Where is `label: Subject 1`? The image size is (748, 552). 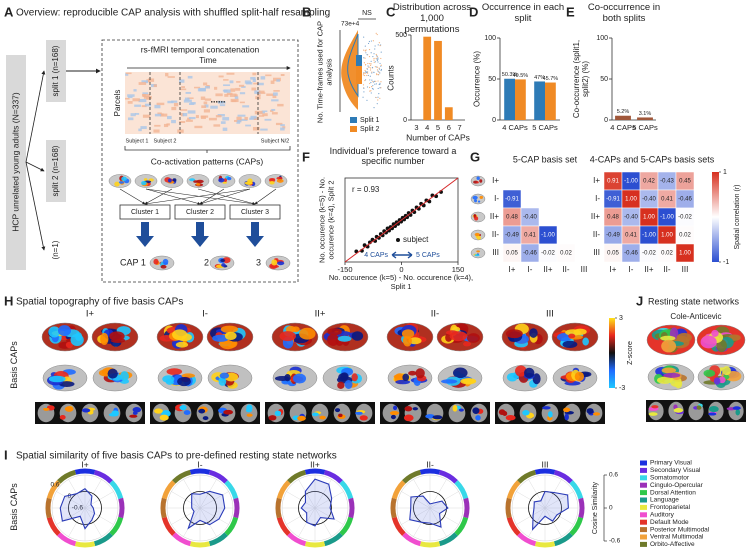 label: Subject 1 is located at coordinates (137, 141).